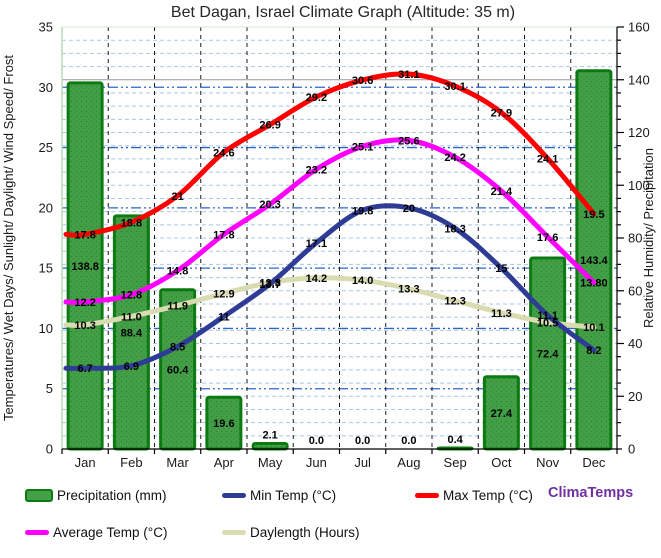  What do you see at coordinates (547, 159) in the screenshot?
I see `point-value-label: 24.1` at bounding box center [547, 159].